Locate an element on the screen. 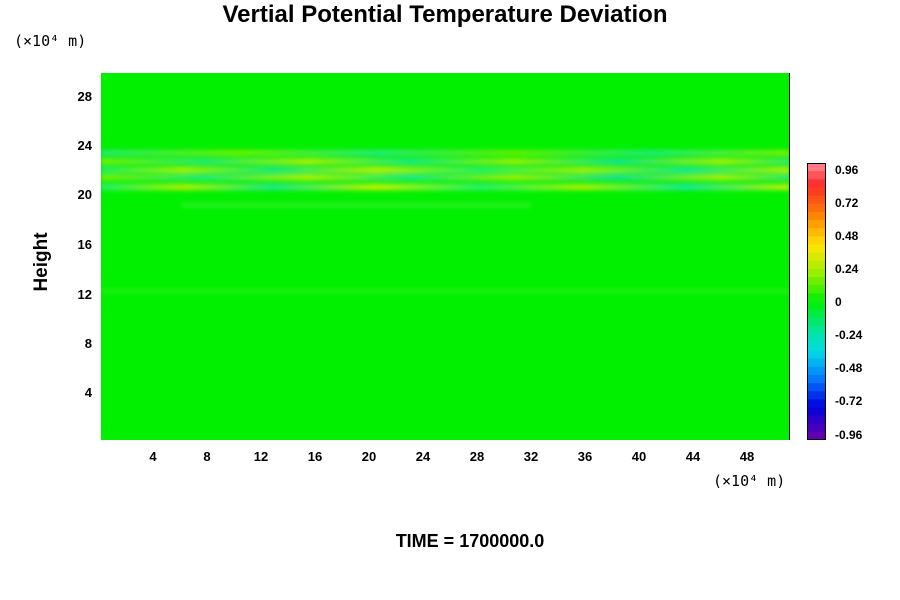 The image size is (900, 600). y-tick-8: 8 is located at coordinates (88, 343).